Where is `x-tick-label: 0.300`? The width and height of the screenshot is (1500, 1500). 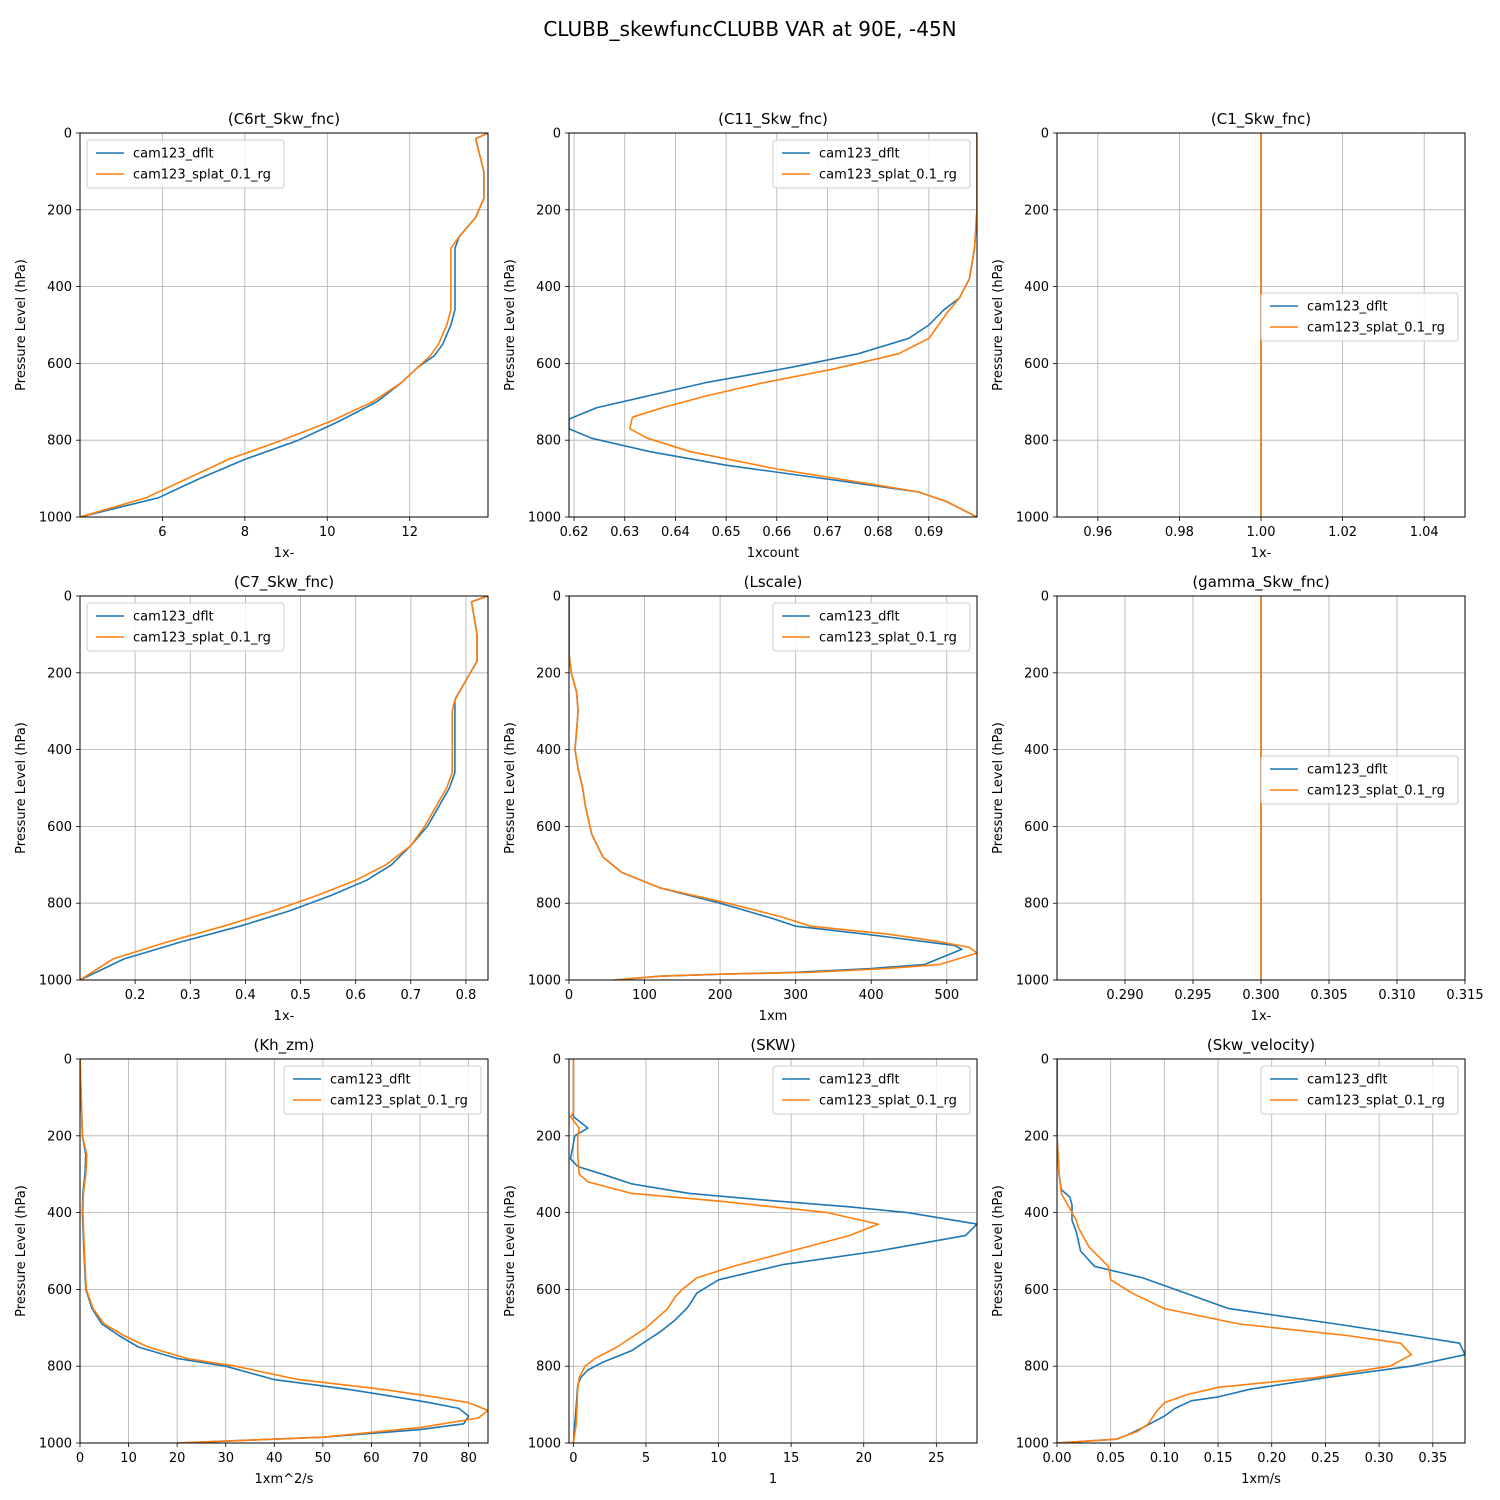
x-tick-label: 0.300 is located at coordinates (1260, 995).